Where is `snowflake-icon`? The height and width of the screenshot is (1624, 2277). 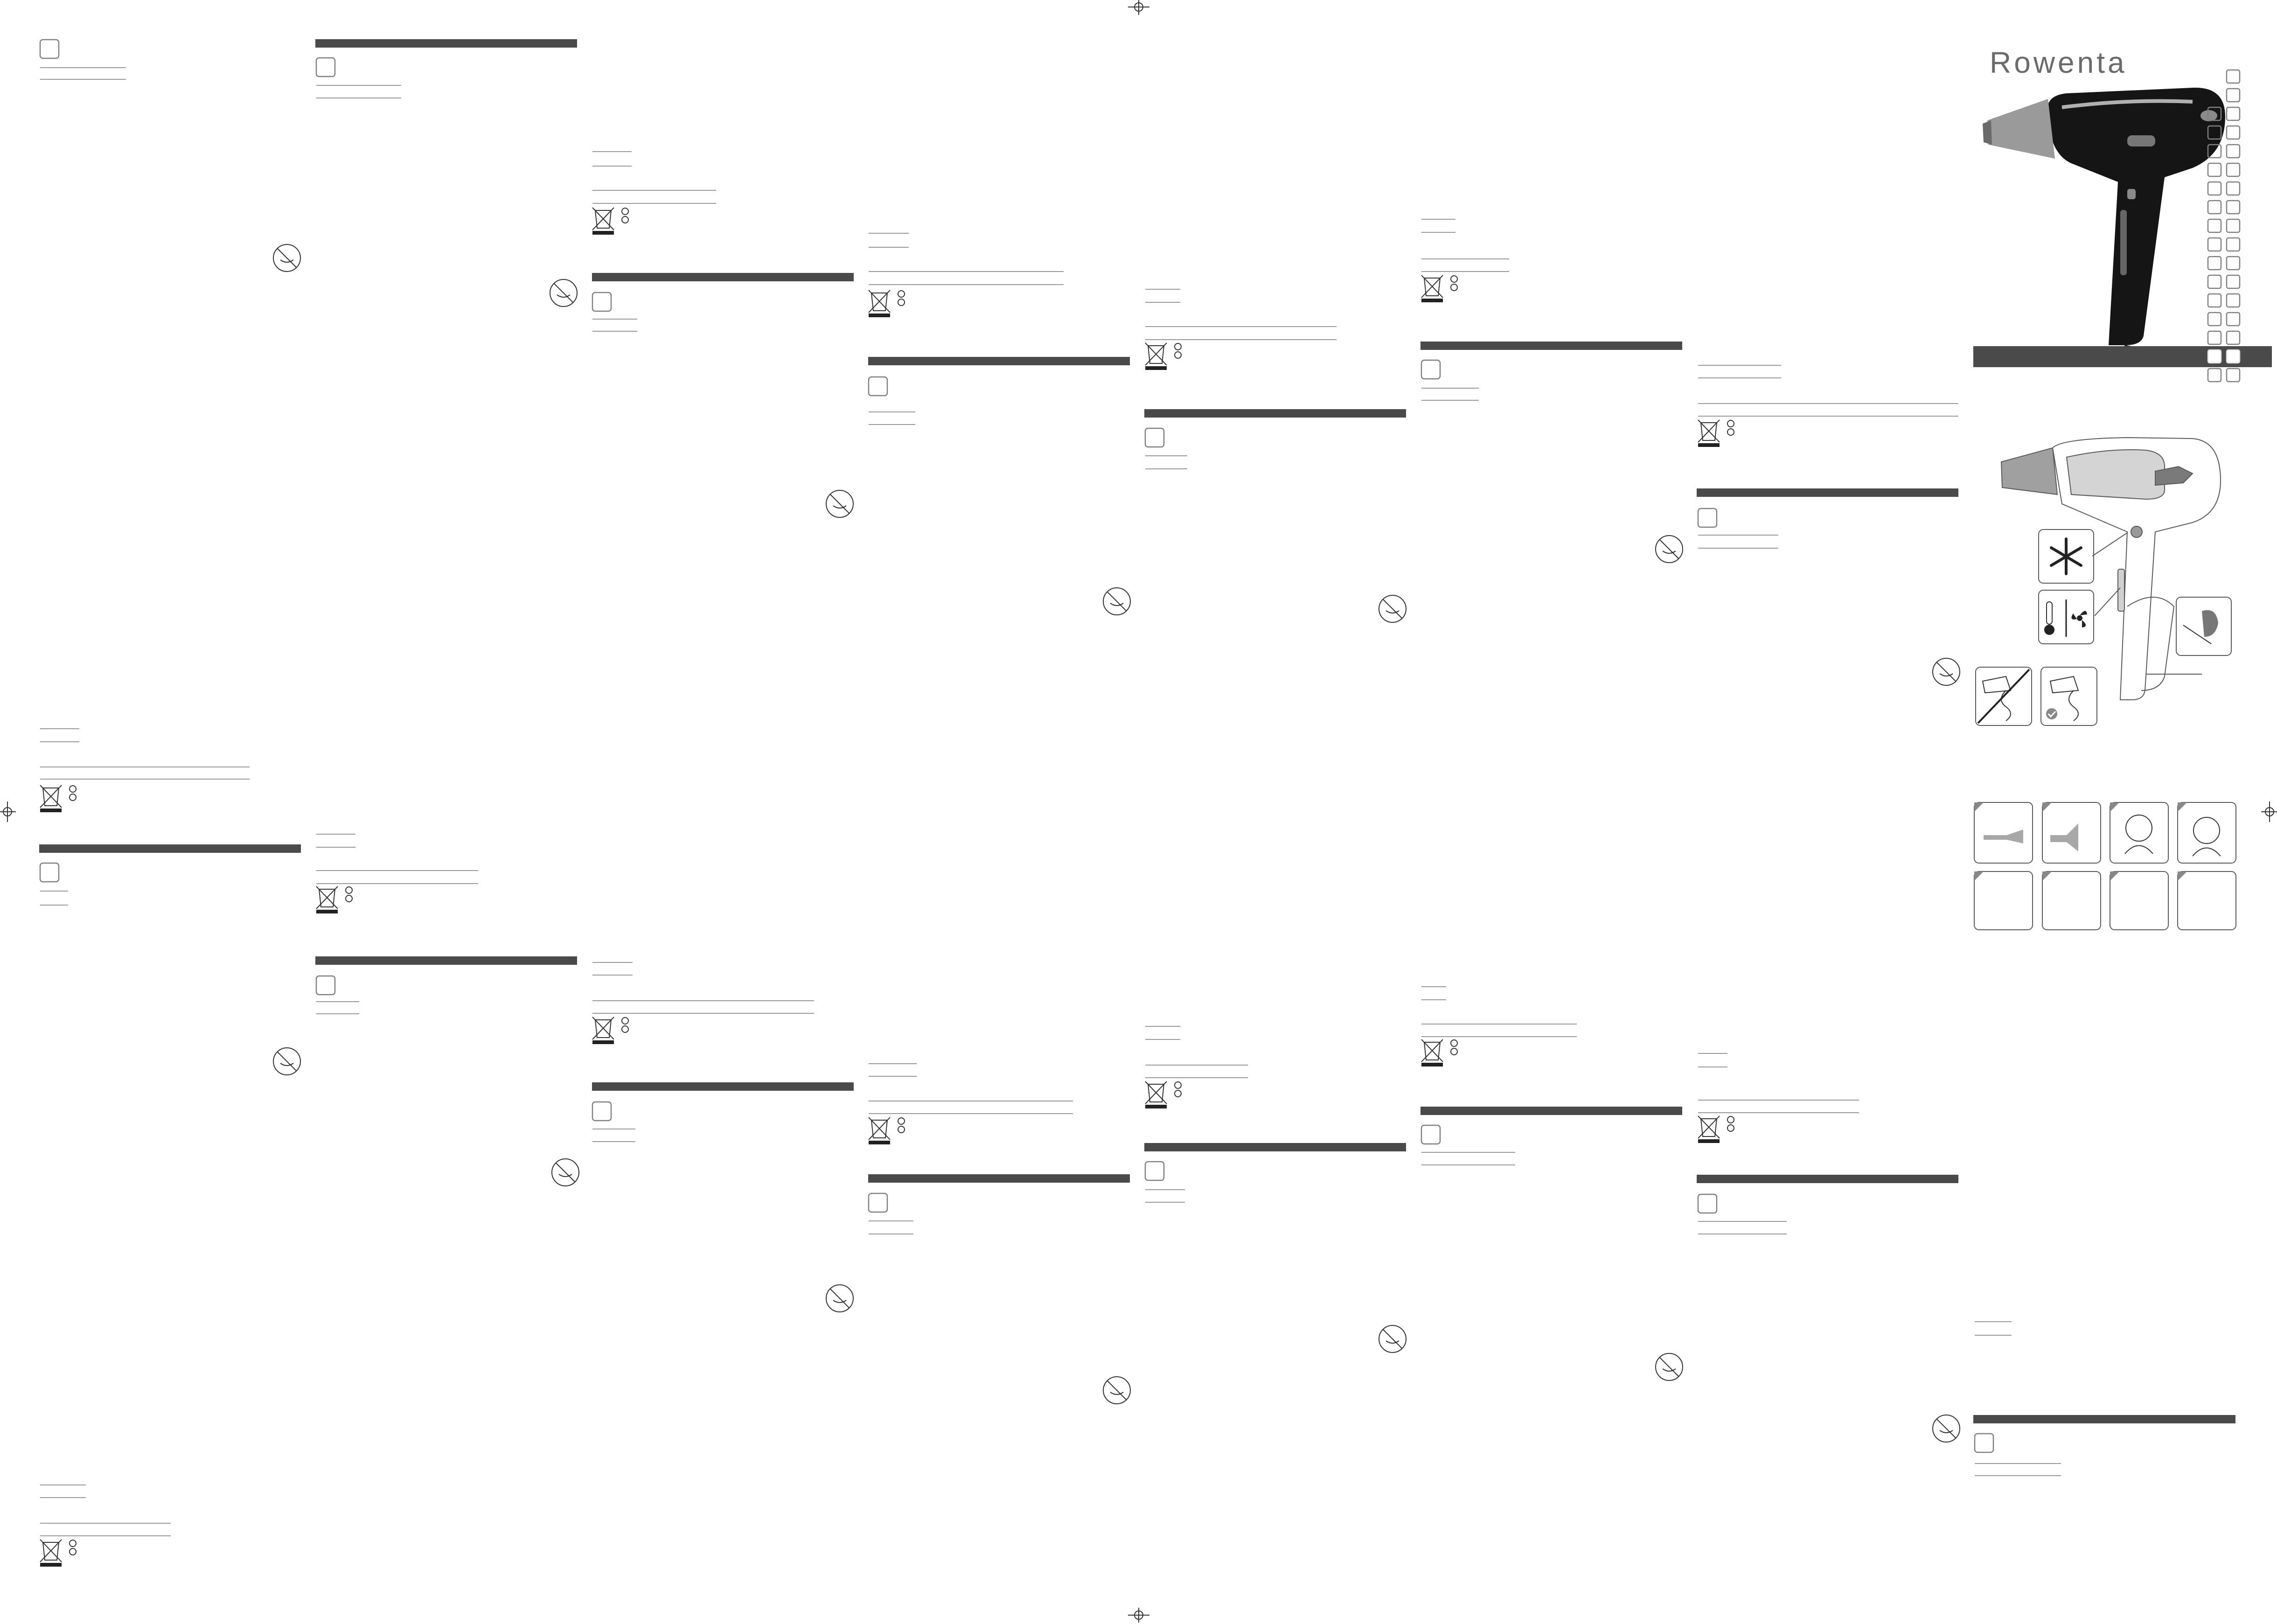 snowflake-icon is located at coordinates (2066, 556).